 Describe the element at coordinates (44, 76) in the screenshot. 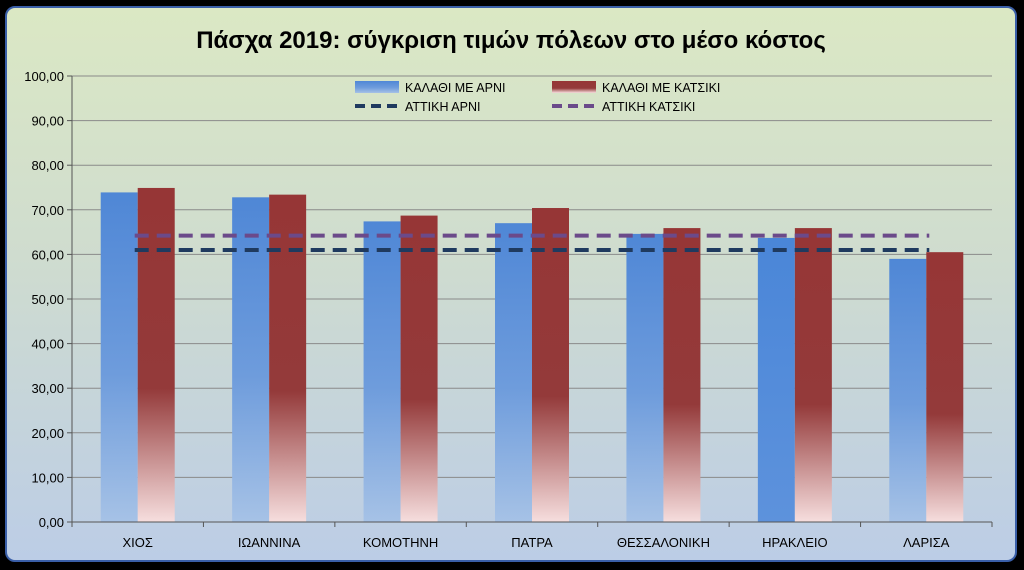

I see `y-tick-label: 100,00` at that location.